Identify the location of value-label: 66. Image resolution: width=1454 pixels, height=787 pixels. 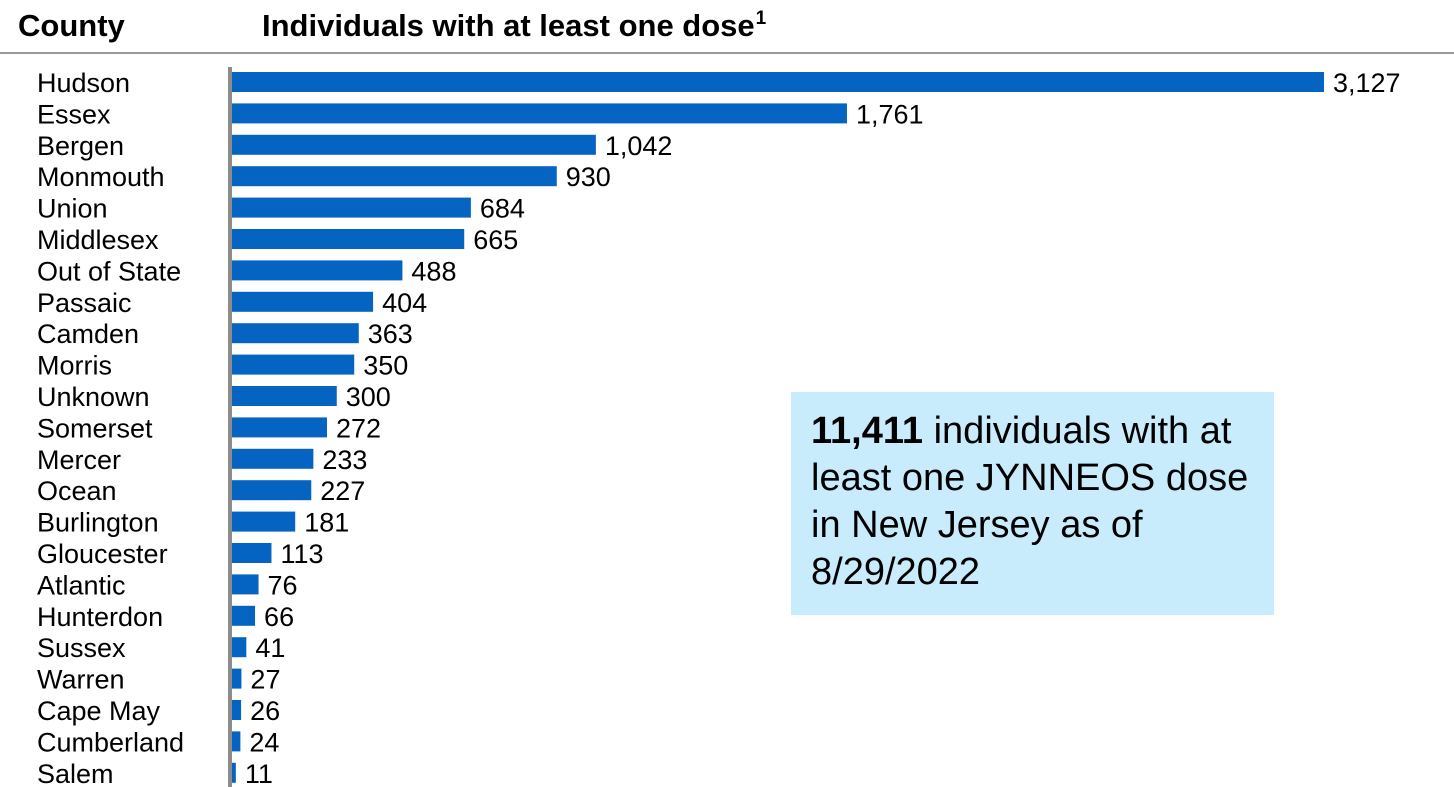
(279, 617).